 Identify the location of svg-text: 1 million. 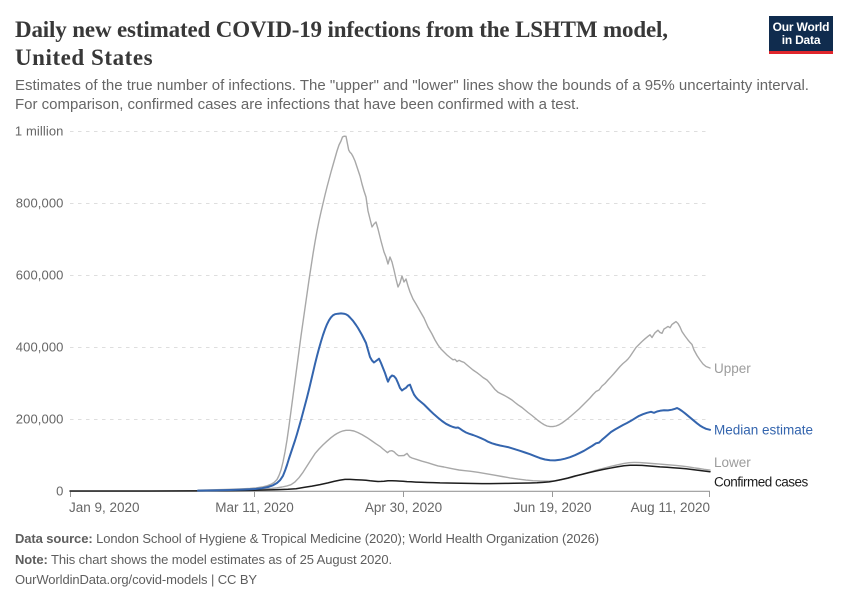
(39, 131).